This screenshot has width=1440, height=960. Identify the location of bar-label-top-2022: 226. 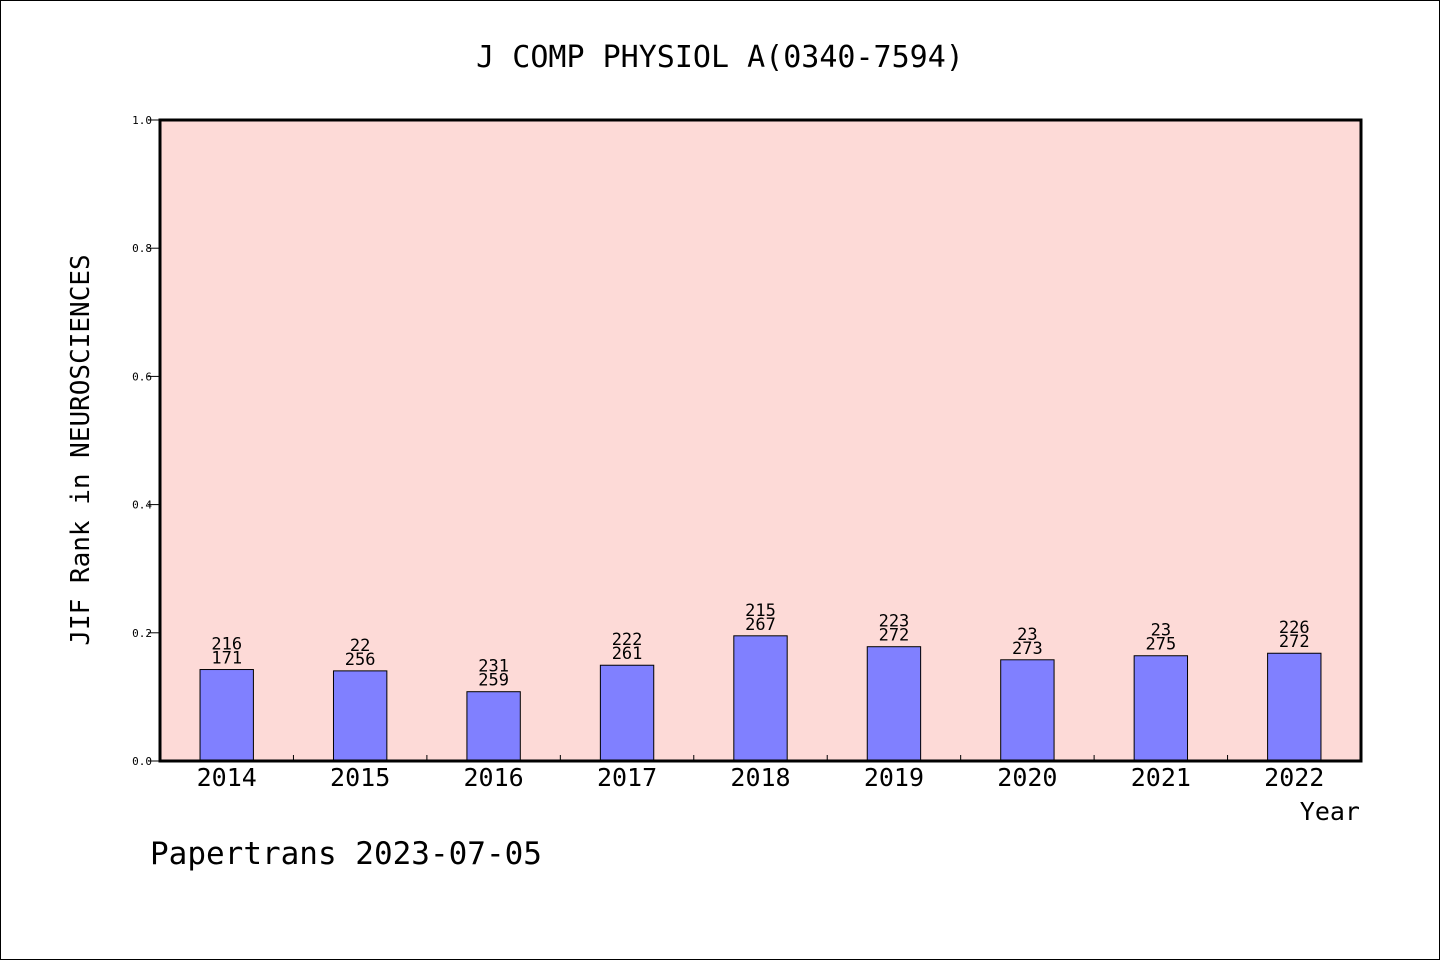
(1294, 628).